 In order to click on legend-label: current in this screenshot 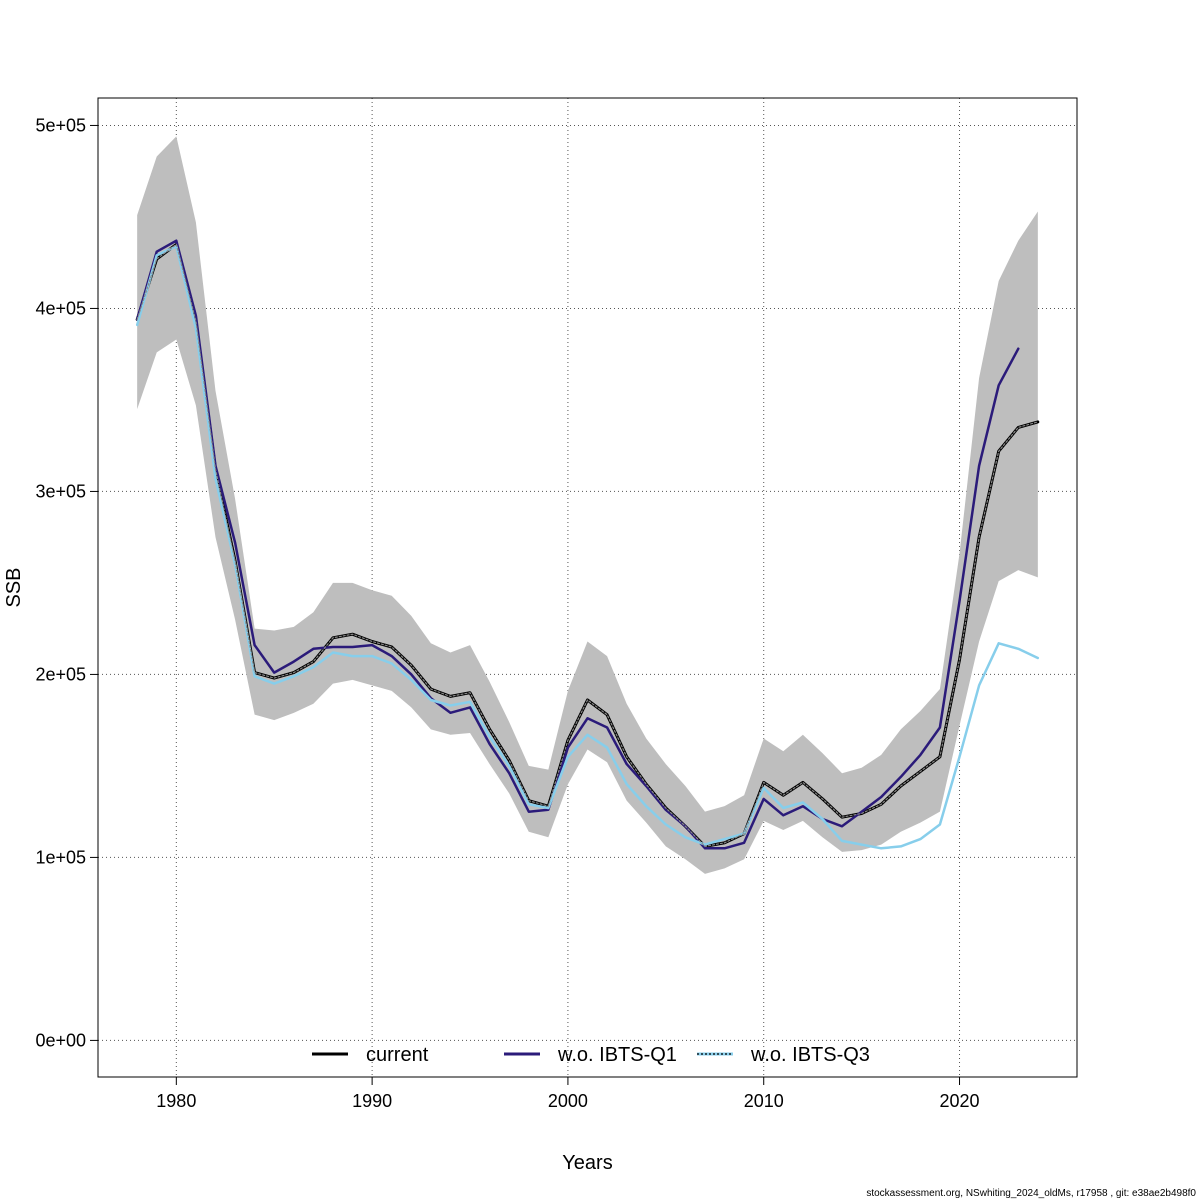, I will do `click(397, 1055)`.